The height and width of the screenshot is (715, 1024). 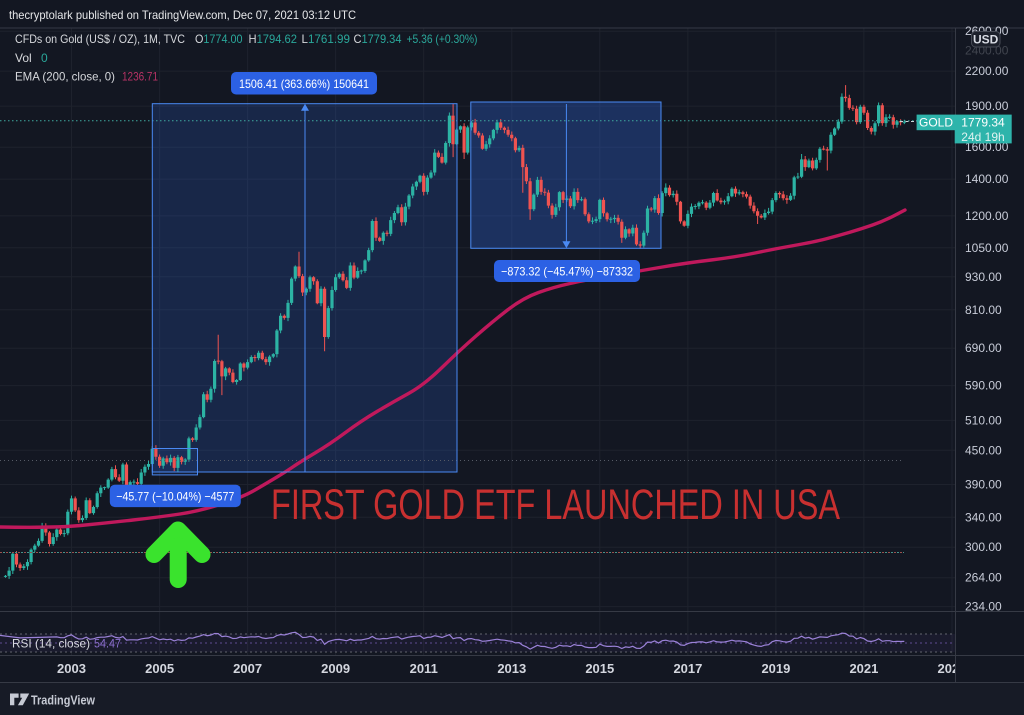 What do you see at coordinates (987, 71) in the screenshot?
I see `svg-text: 2200.00` at bounding box center [987, 71].